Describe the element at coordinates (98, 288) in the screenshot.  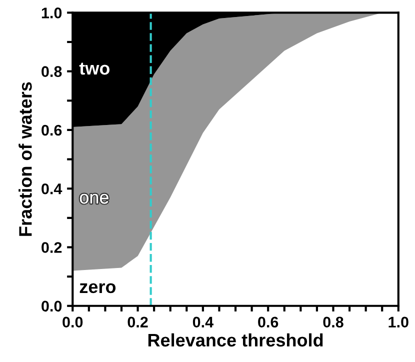
I see `series-label: zero` at that location.